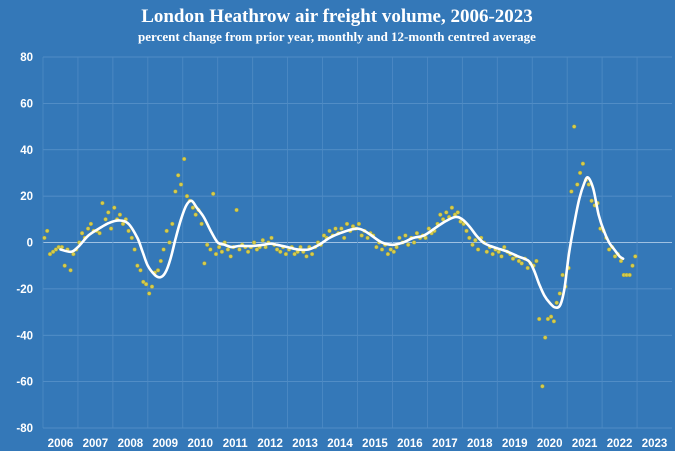  What do you see at coordinates (24, 429) in the screenshot?
I see `y-tick-label: -80` at bounding box center [24, 429].